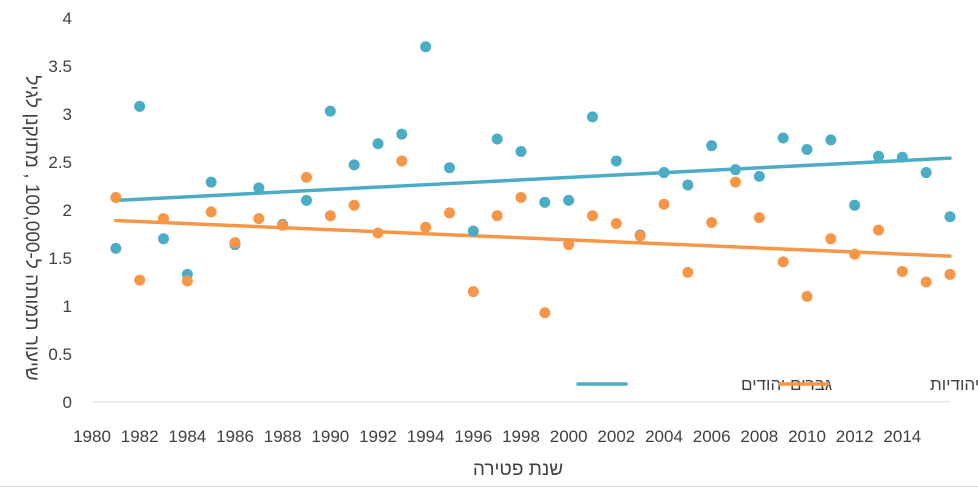  I want to click on y-axis-ticks: 0 0.5 1 1.5 2 2.5 3 3.5 4, so click(60, 210).